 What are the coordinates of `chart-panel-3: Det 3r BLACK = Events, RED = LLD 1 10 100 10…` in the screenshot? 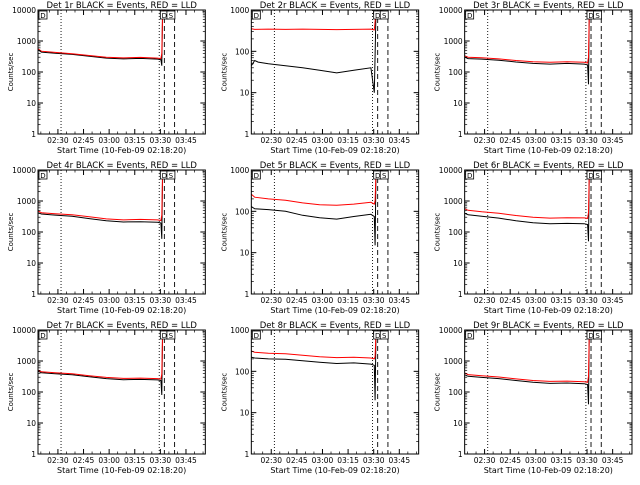 It's located at (533, 78).